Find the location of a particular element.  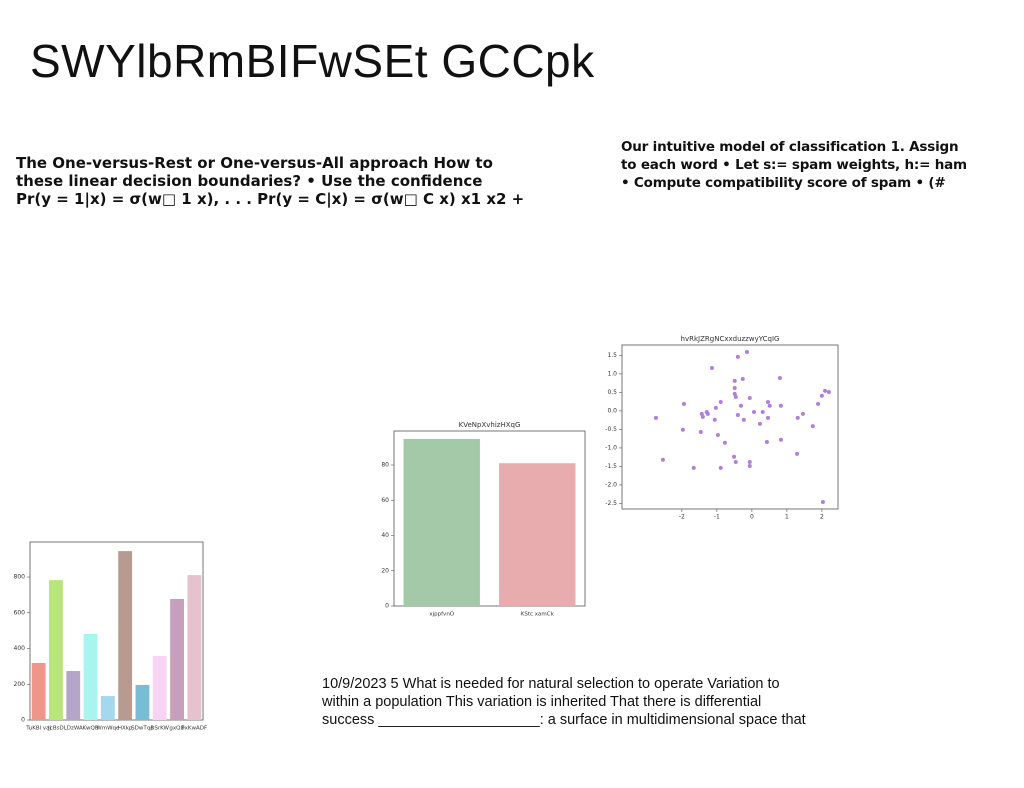

y-tick-label: 0.0 is located at coordinates (612, 410).